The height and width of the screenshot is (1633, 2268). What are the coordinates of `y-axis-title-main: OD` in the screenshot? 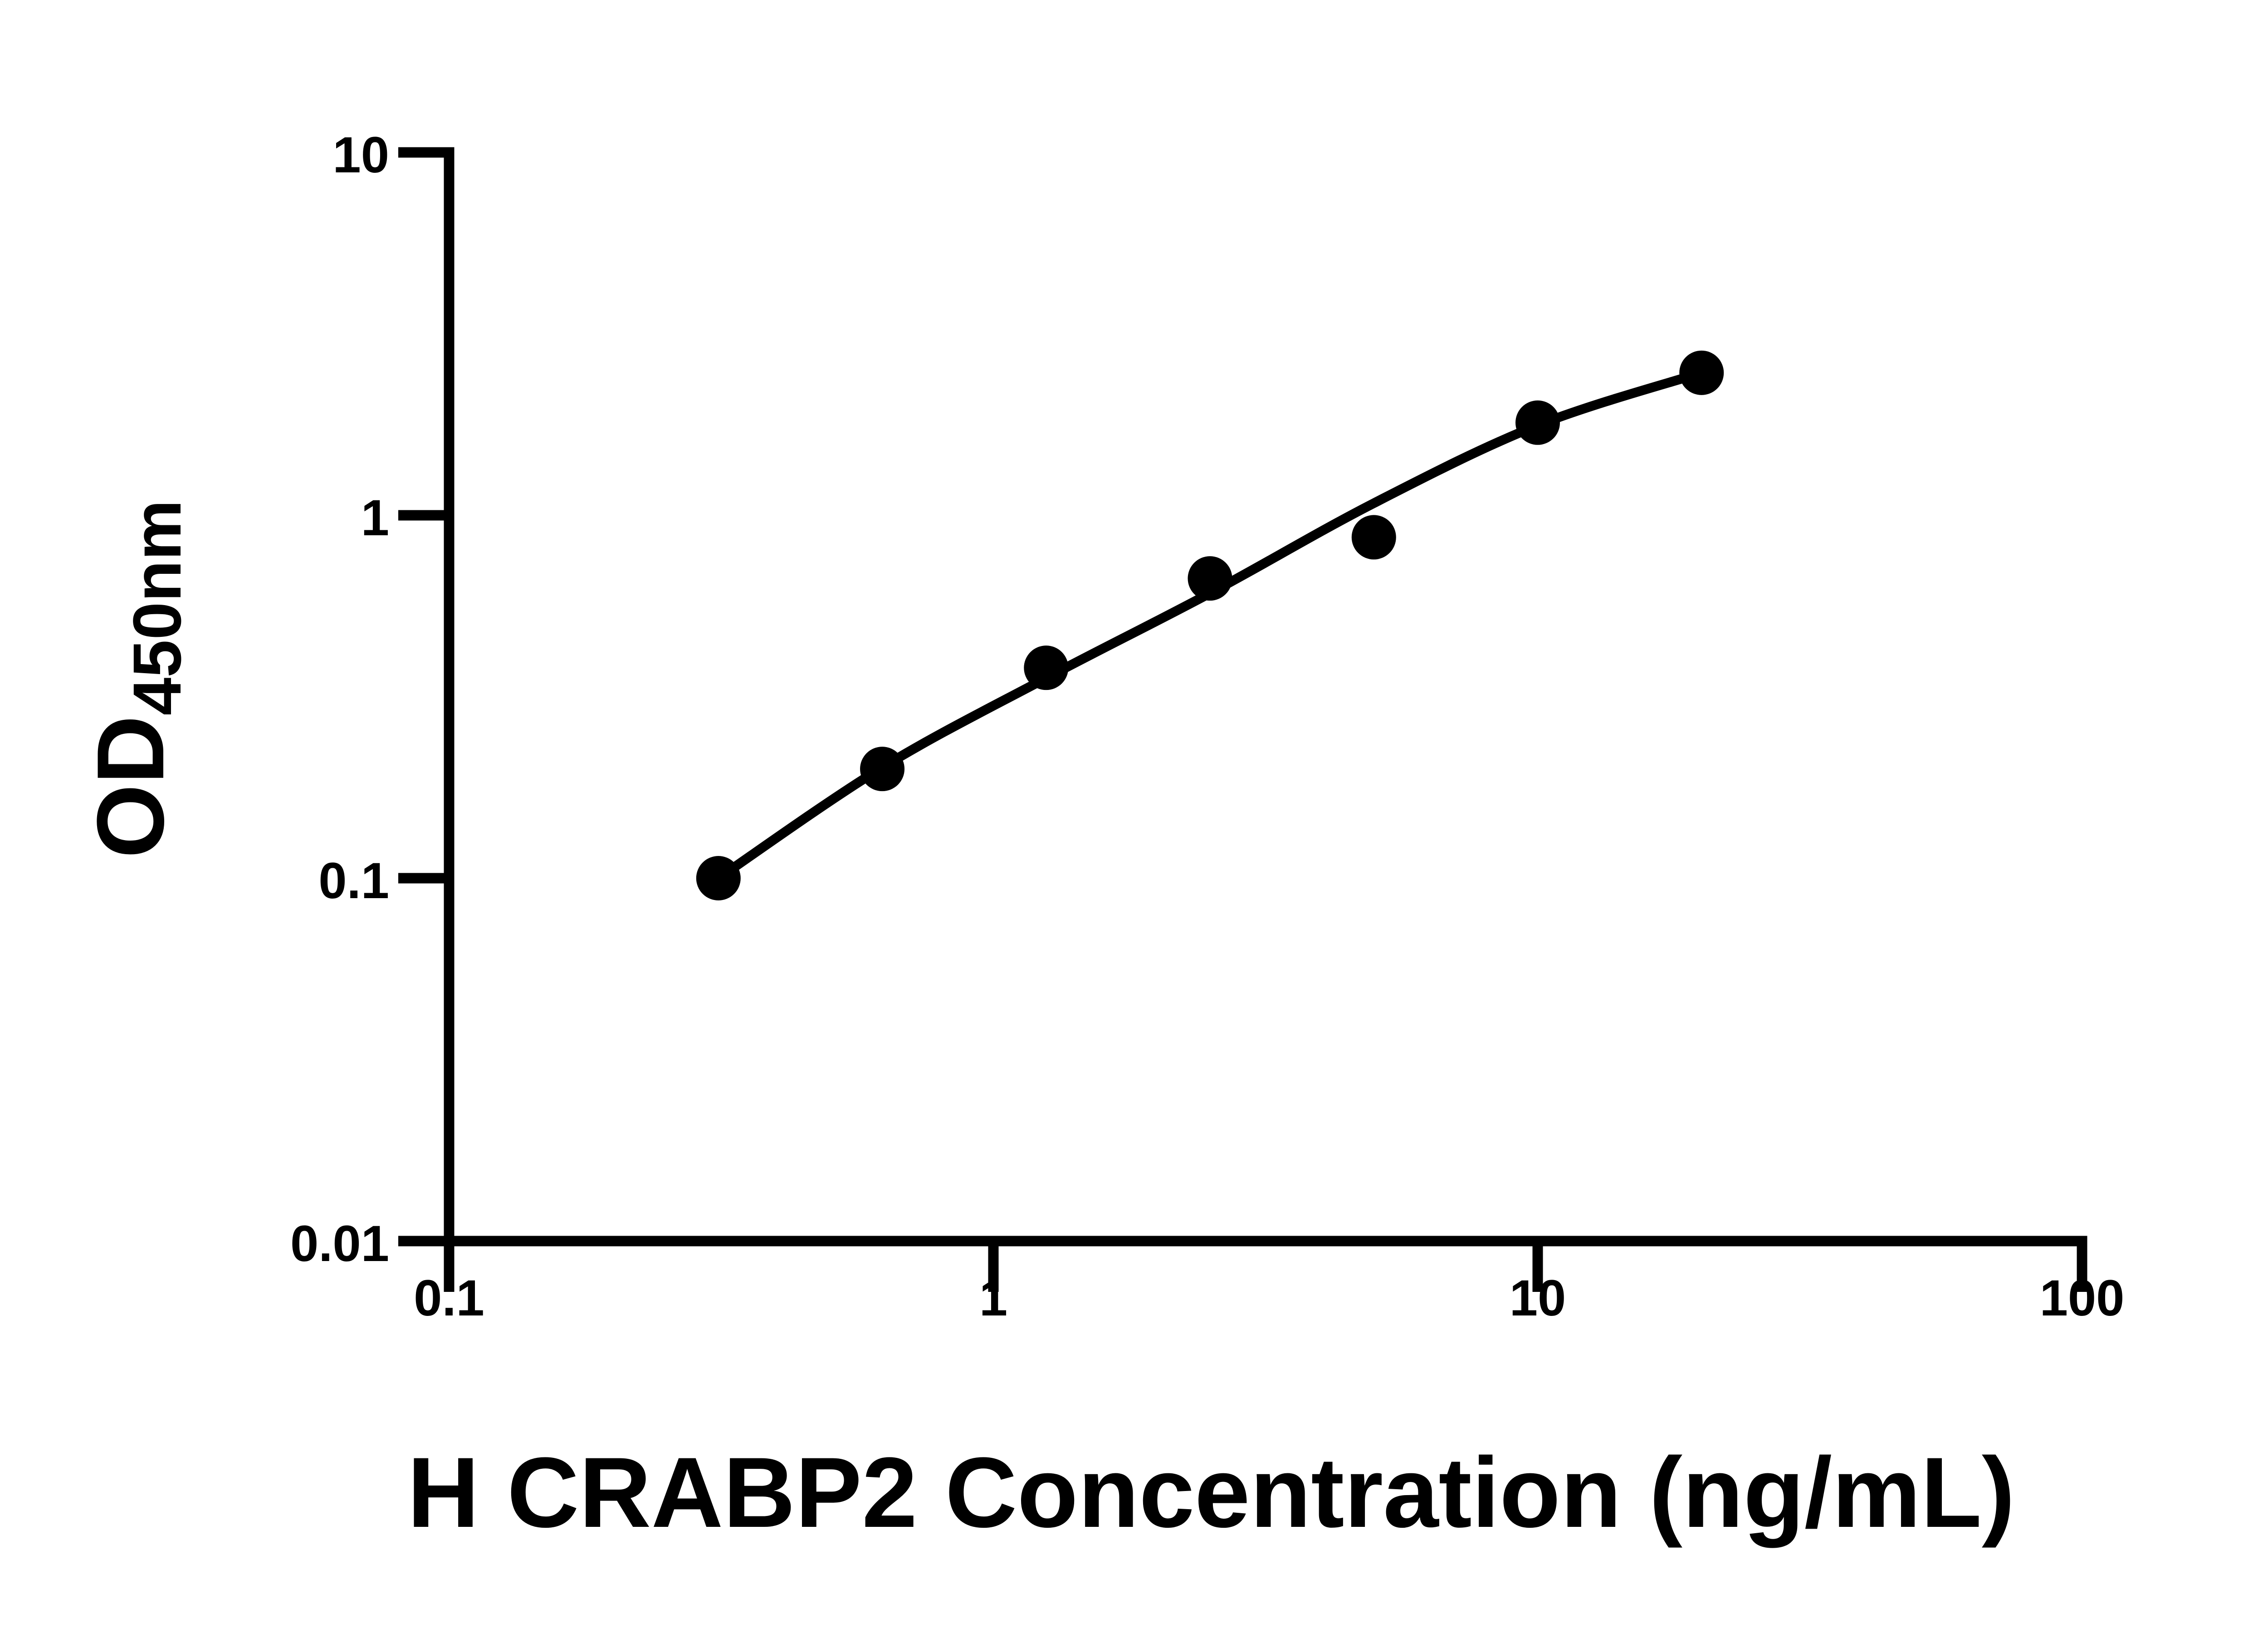 It's located at (130, 787).